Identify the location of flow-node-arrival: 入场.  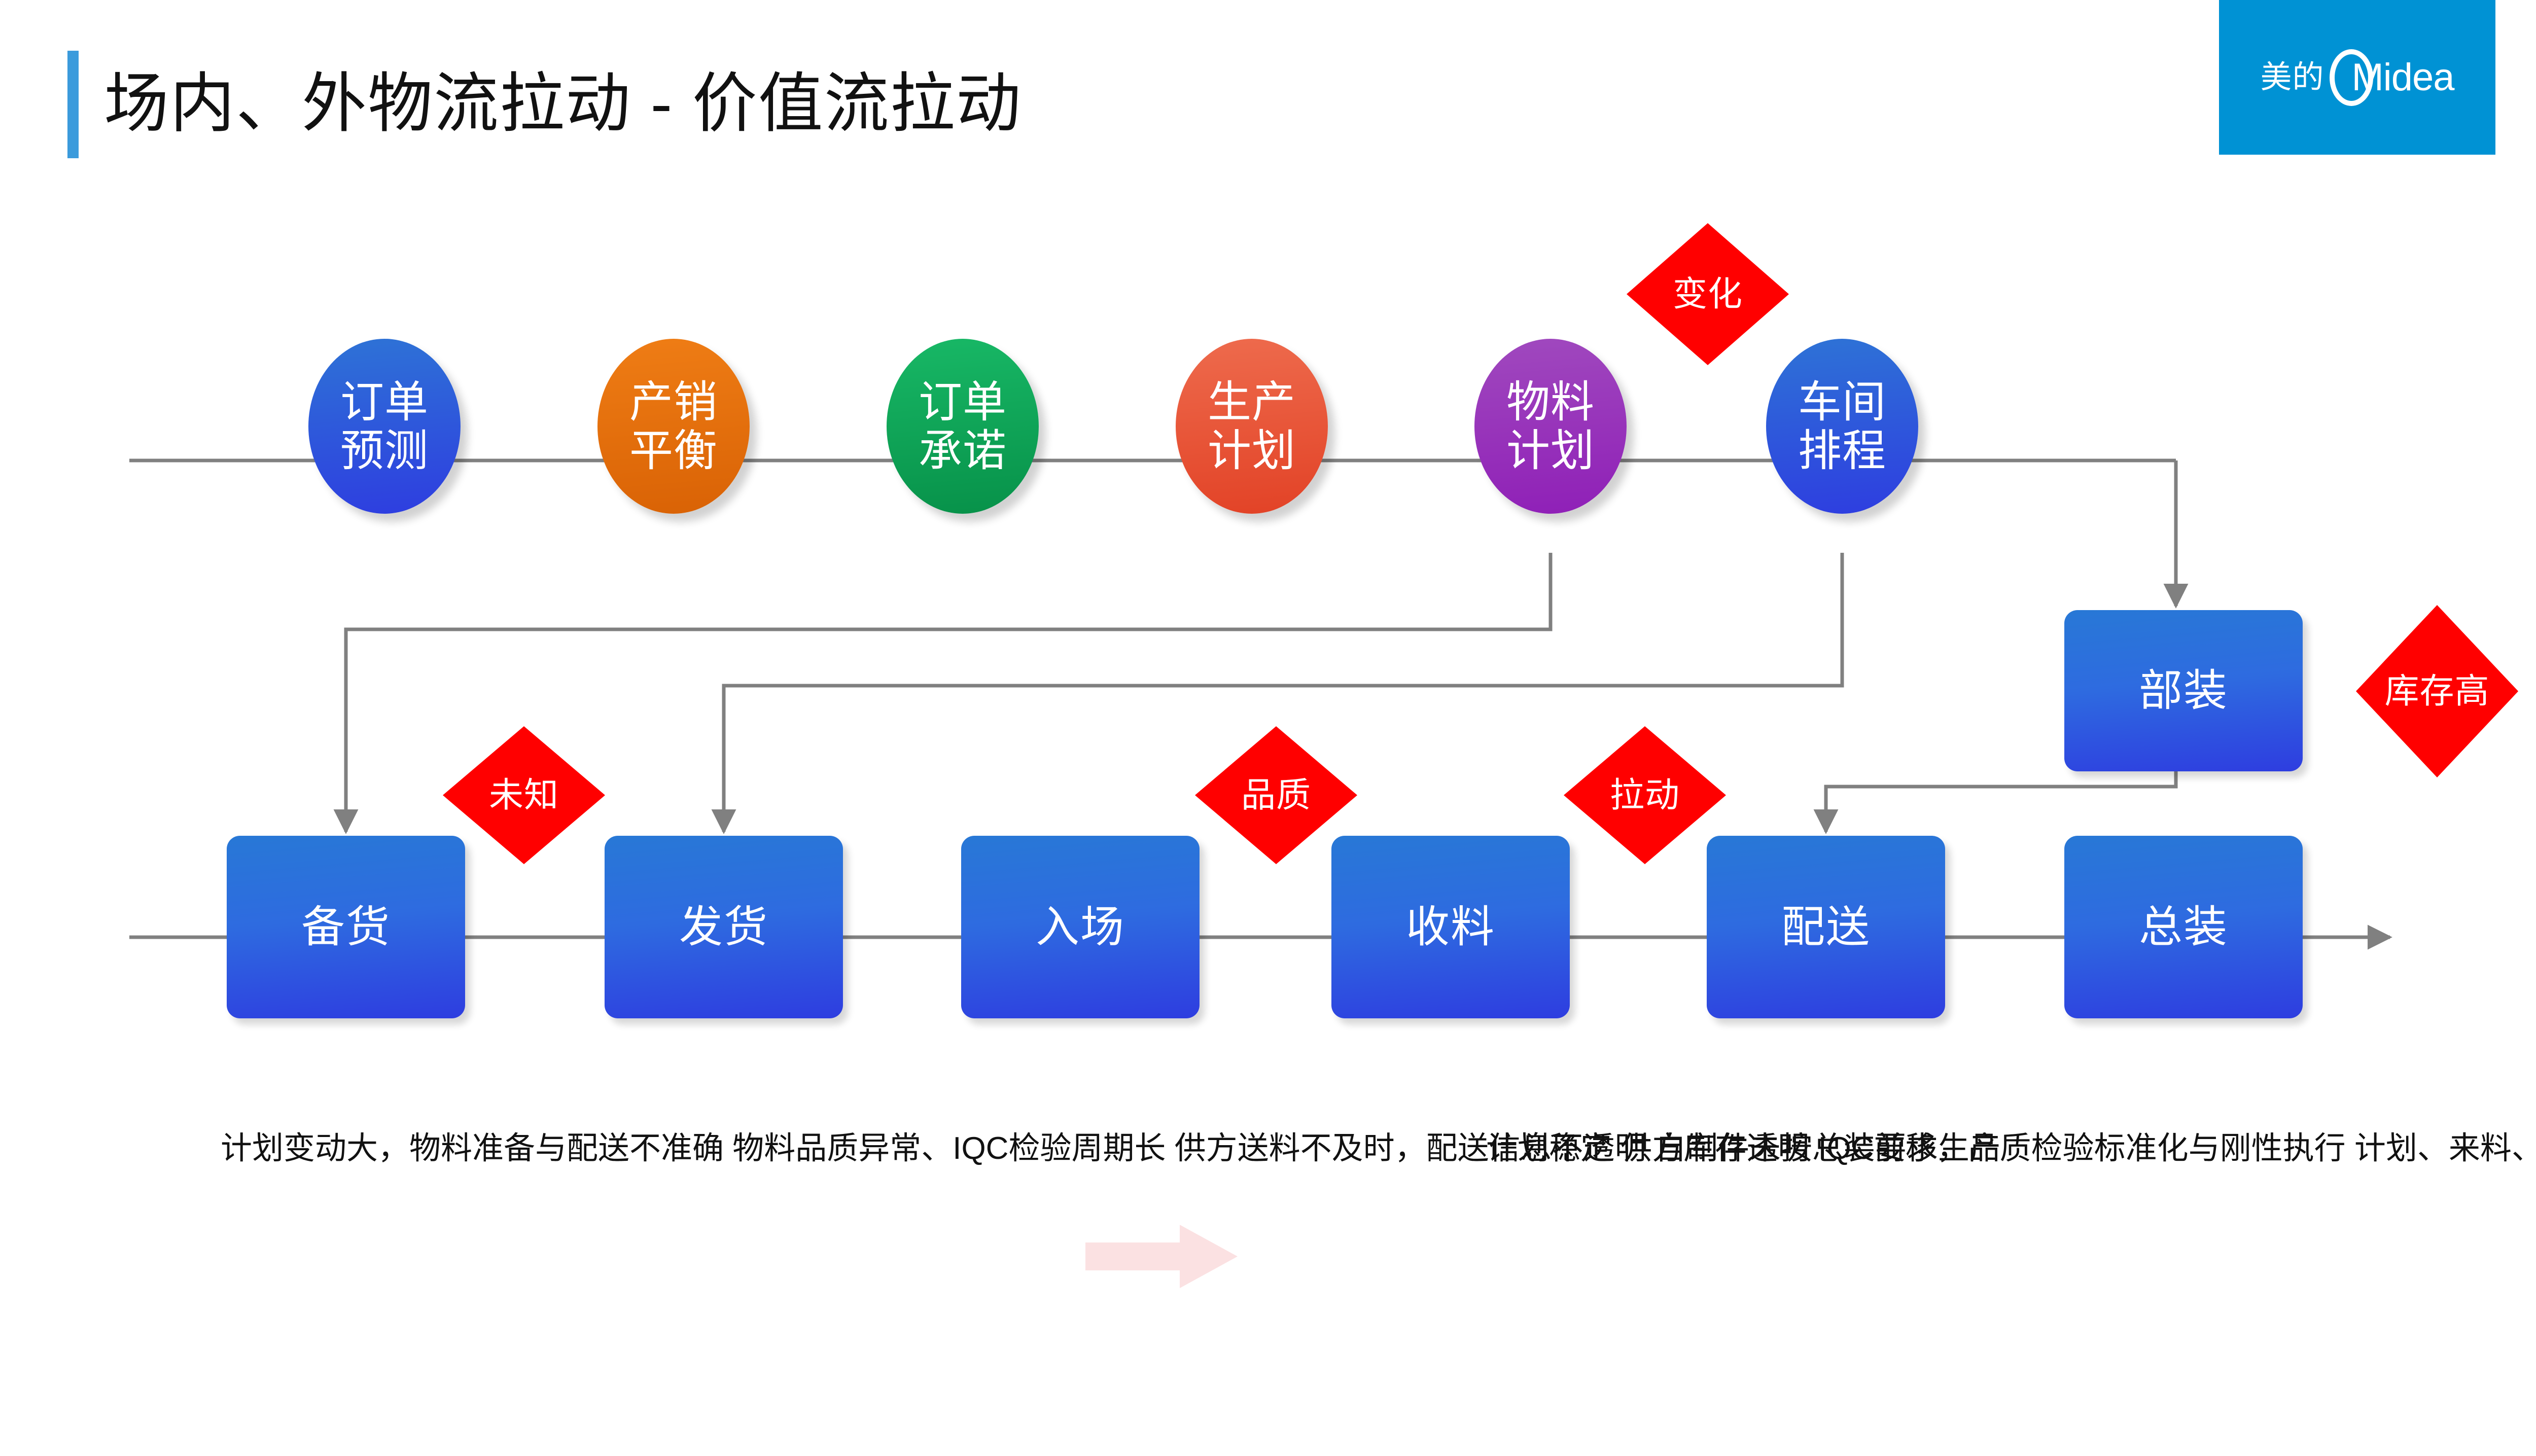
(1080, 927).